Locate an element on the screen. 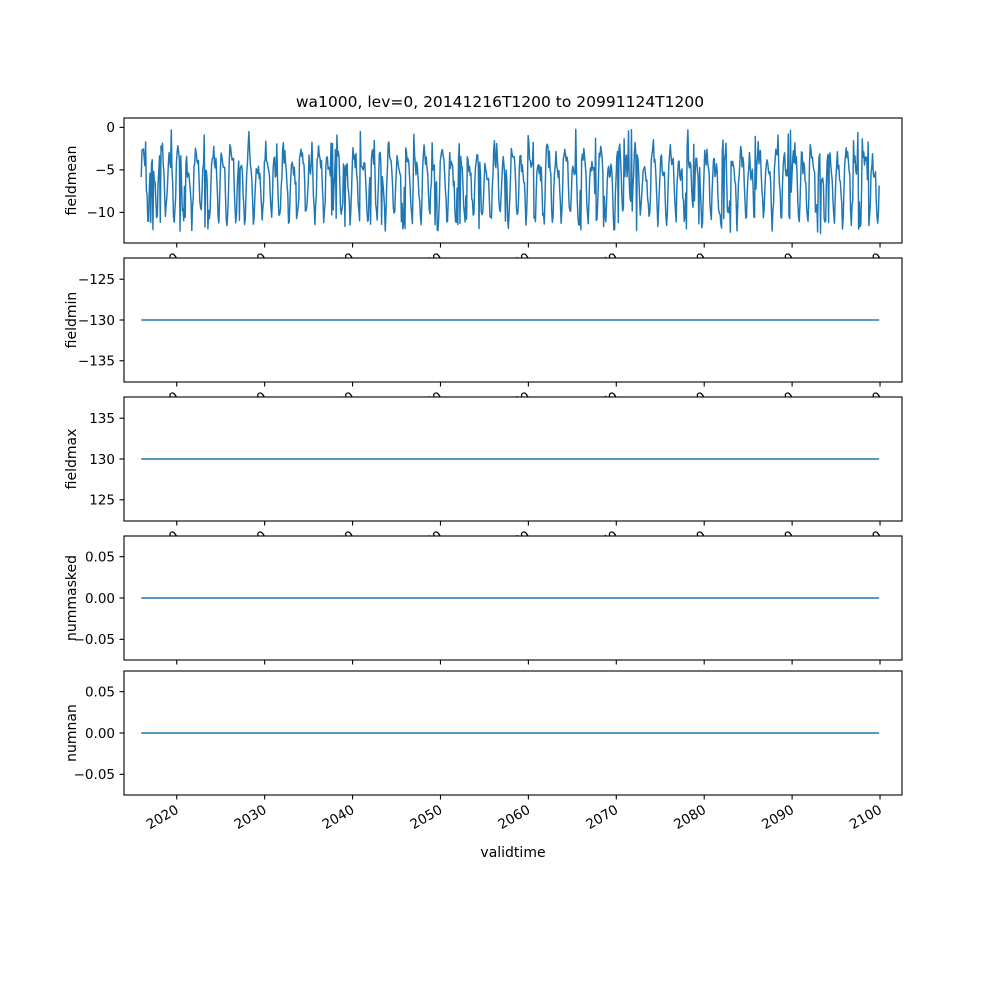  y-tick-label: 125 is located at coordinates (102, 501).